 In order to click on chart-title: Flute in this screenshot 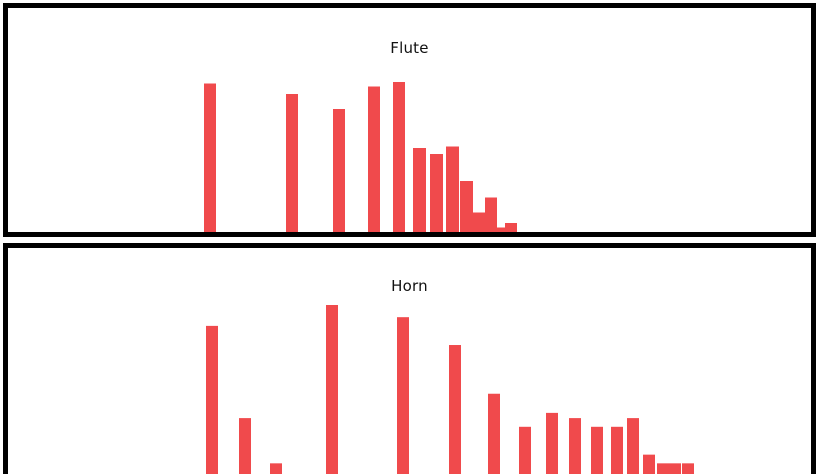, I will do `click(409, 48)`.